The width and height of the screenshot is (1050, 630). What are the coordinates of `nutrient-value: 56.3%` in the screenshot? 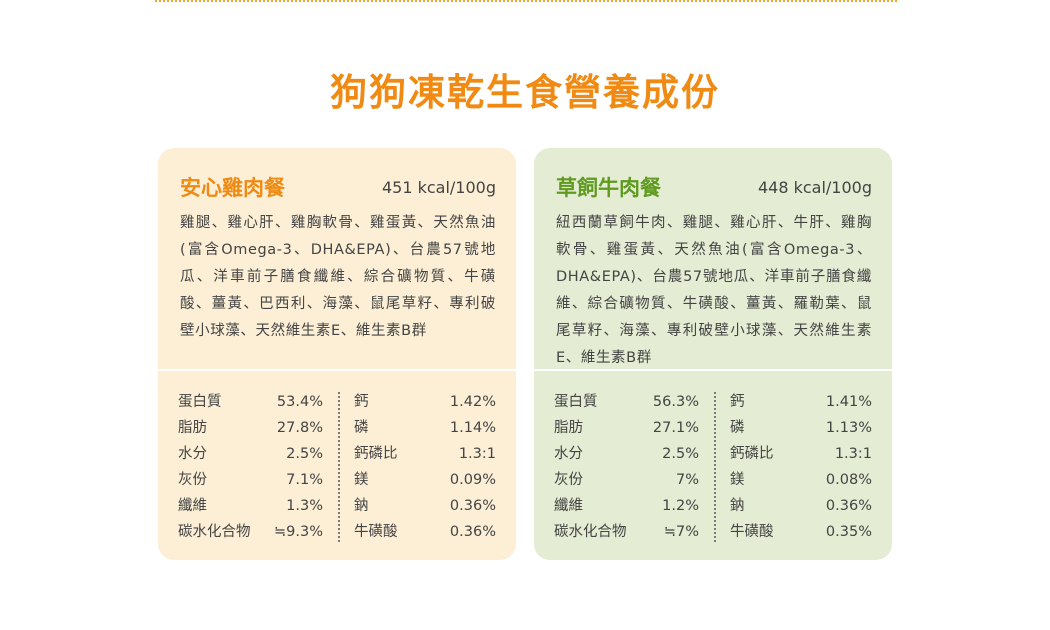 It's located at (675, 402).